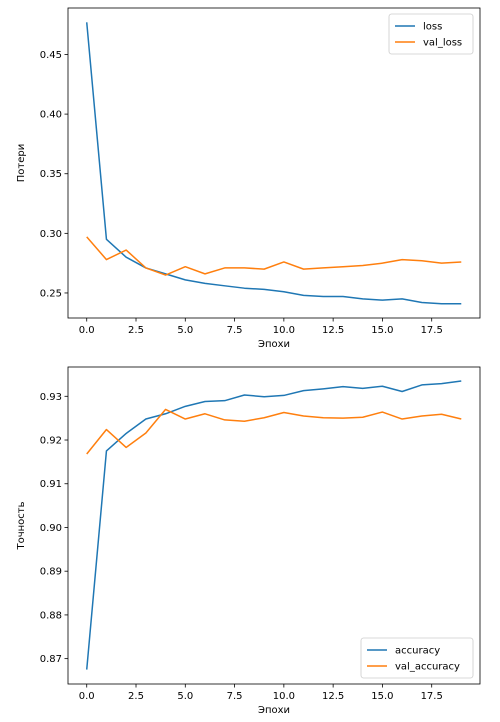  Describe the element at coordinates (21, 163) in the screenshot. I see `y-axis-label: Потери` at that location.